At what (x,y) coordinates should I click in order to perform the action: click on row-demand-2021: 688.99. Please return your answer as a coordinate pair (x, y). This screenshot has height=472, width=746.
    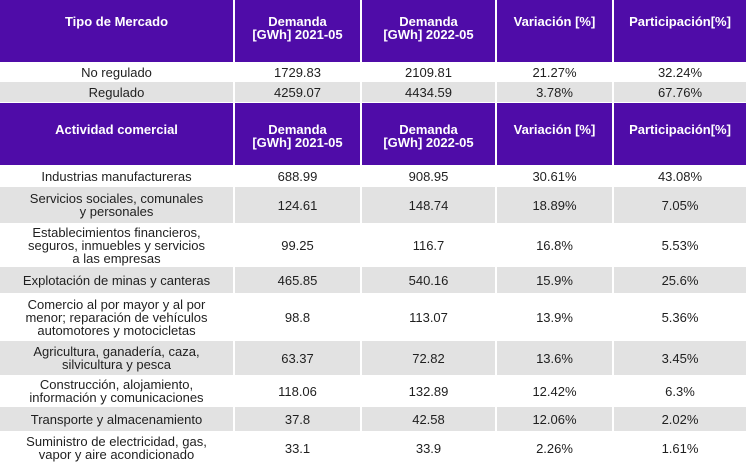
    Looking at the image, I should click on (298, 176).